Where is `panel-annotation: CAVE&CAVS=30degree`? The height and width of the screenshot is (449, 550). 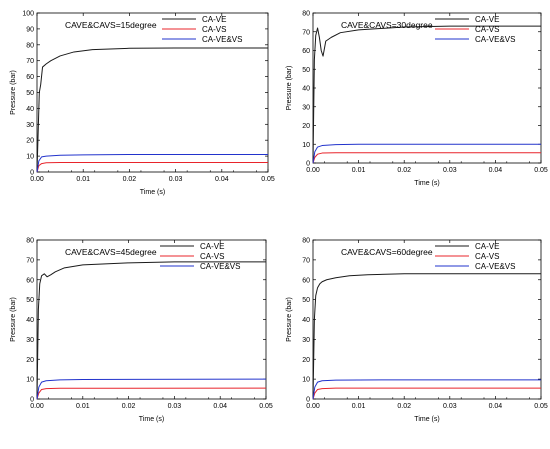
panel-annotation: CAVE&CAVS=30degree is located at coordinates (387, 25).